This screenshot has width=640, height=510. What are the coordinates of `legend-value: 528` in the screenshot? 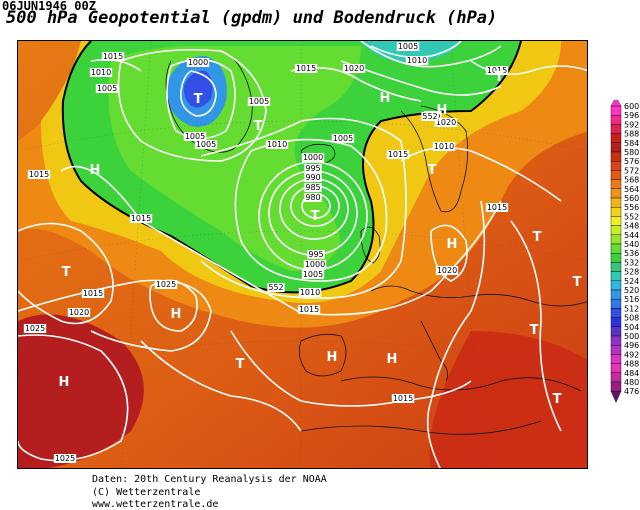 It's located at (631, 272).